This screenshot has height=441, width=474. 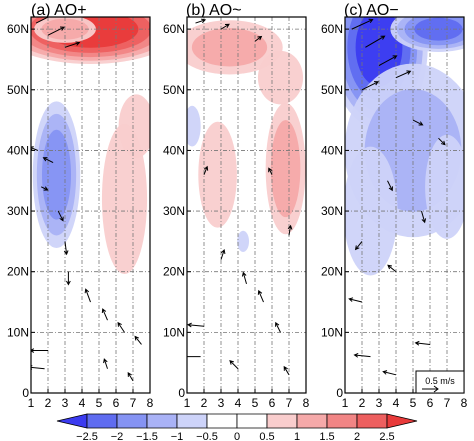 What do you see at coordinates (266, 436) in the screenshot?
I see `colorbar-tick-label: 0.5` at bounding box center [266, 436].